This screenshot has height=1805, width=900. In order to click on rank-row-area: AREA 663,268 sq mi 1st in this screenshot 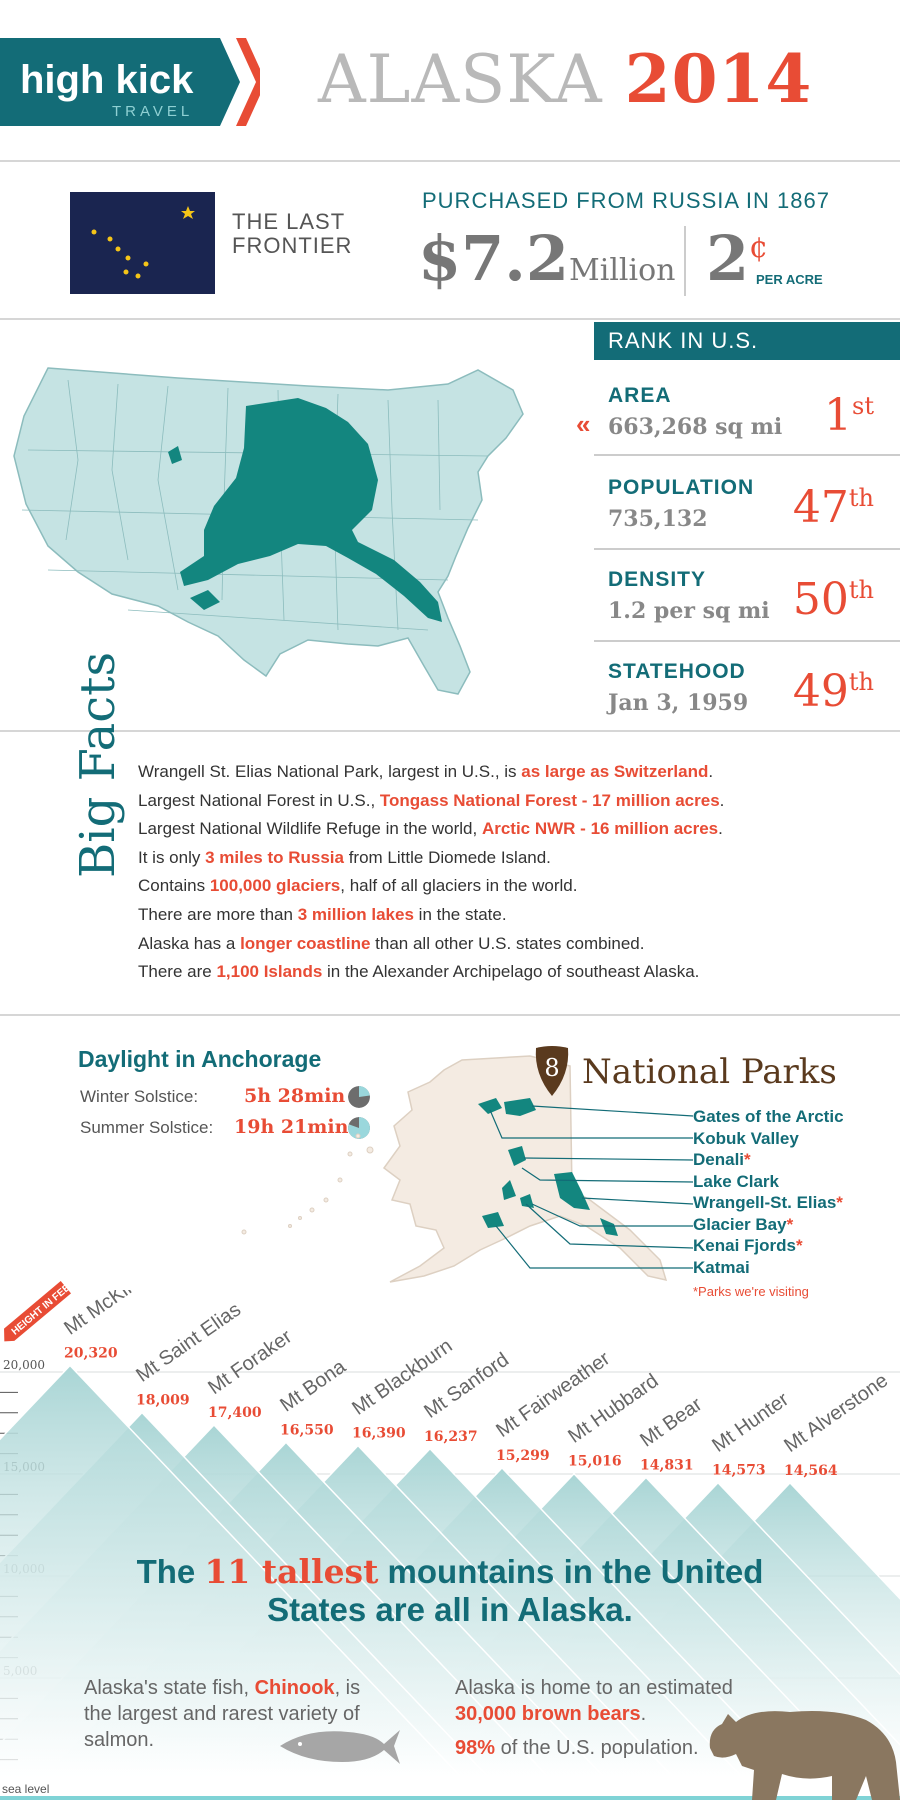, I will do `click(747, 425)`.